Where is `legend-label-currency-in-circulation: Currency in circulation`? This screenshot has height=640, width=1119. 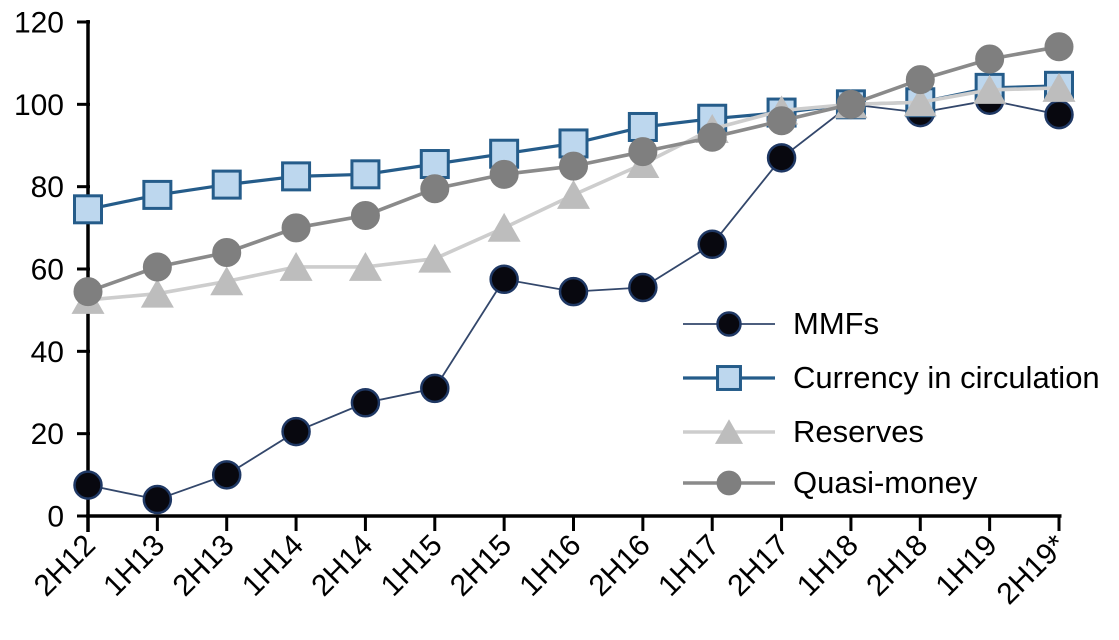 legend-label-currency-in-circulation: Currency in circulation is located at coordinates (946, 377).